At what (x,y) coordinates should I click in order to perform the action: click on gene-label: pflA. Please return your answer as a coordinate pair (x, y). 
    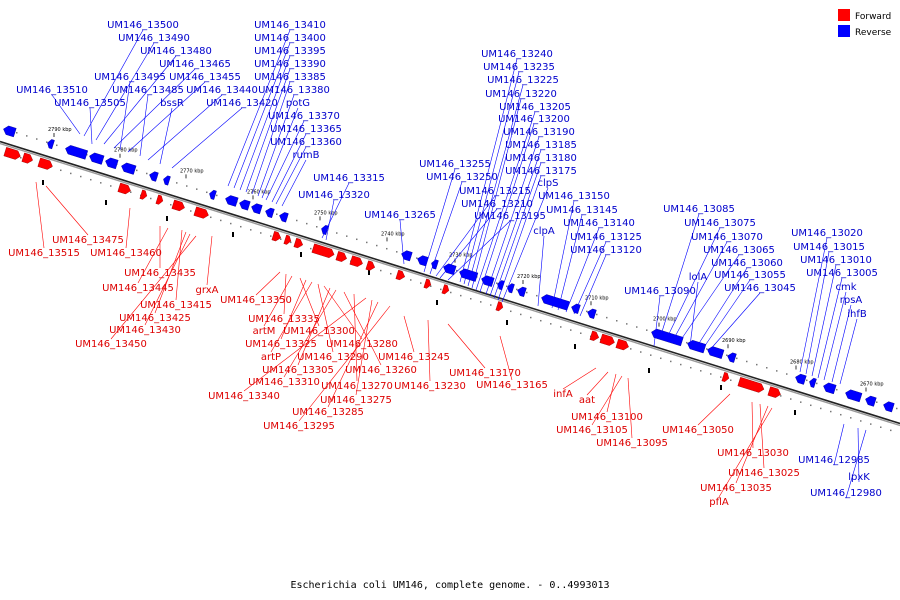
    Looking at the image, I should click on (719, 502).